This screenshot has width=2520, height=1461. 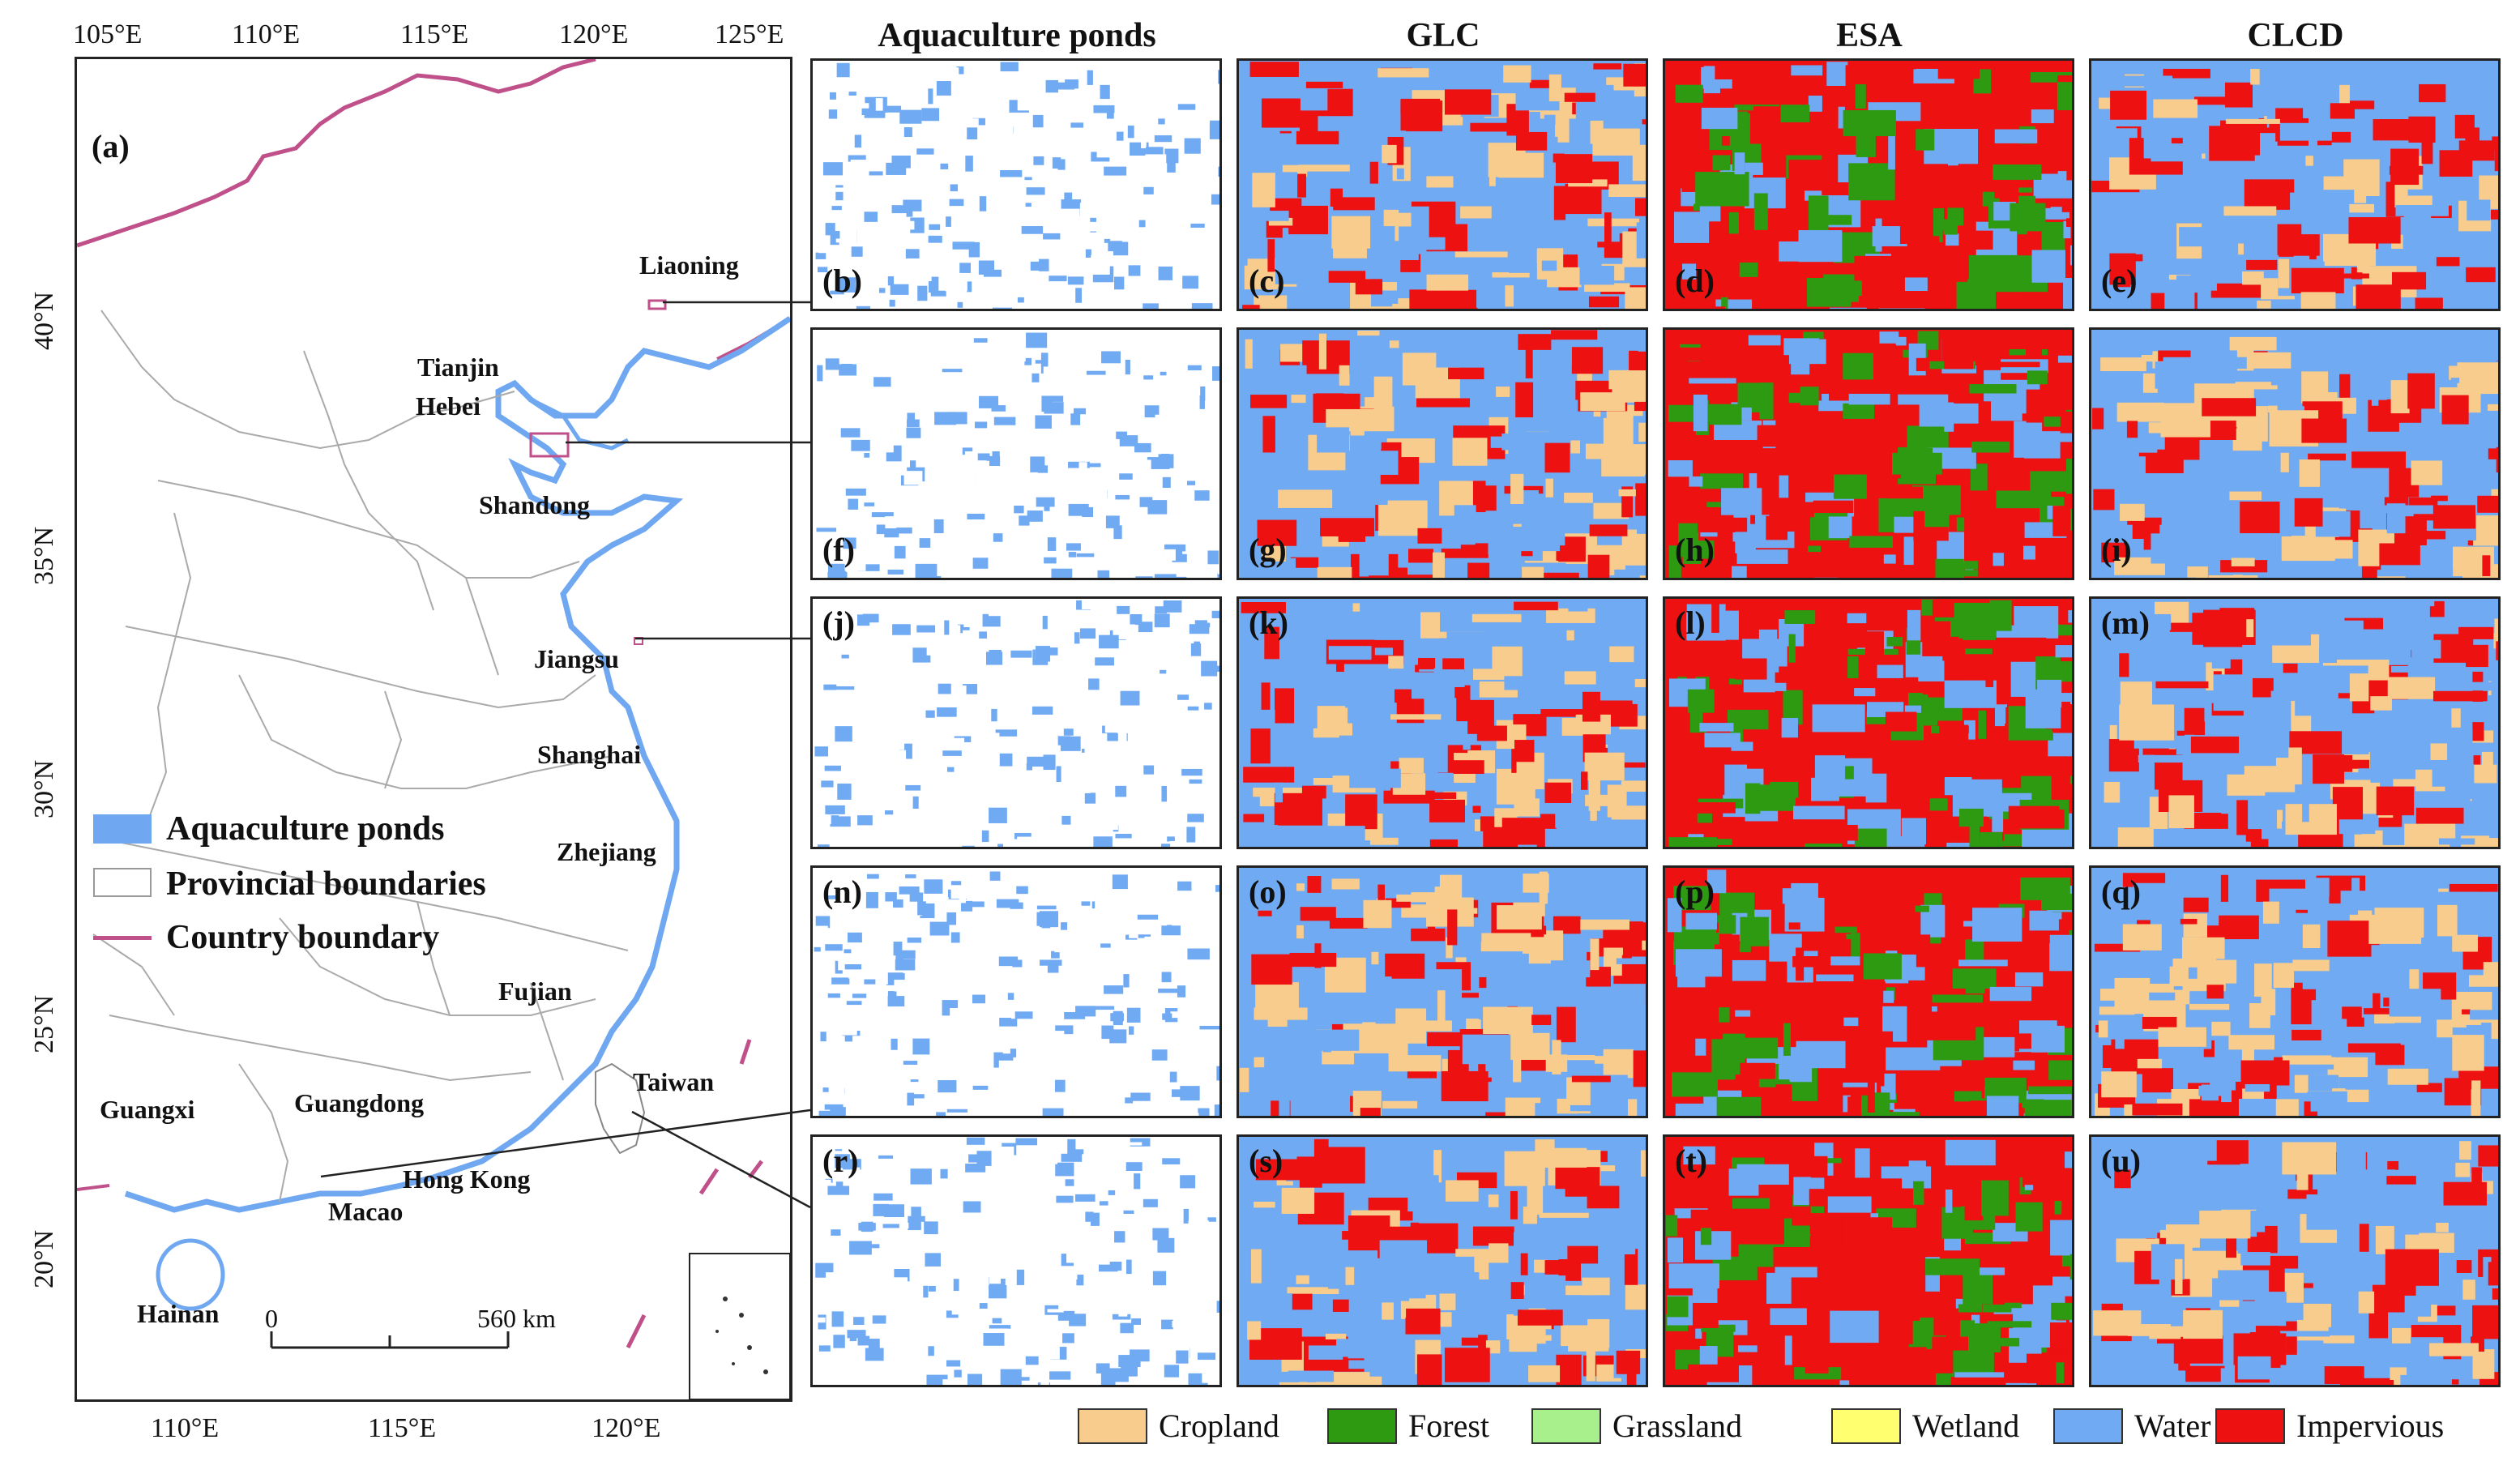 I want to click on hainan-island, so click(x=190, y=1274).